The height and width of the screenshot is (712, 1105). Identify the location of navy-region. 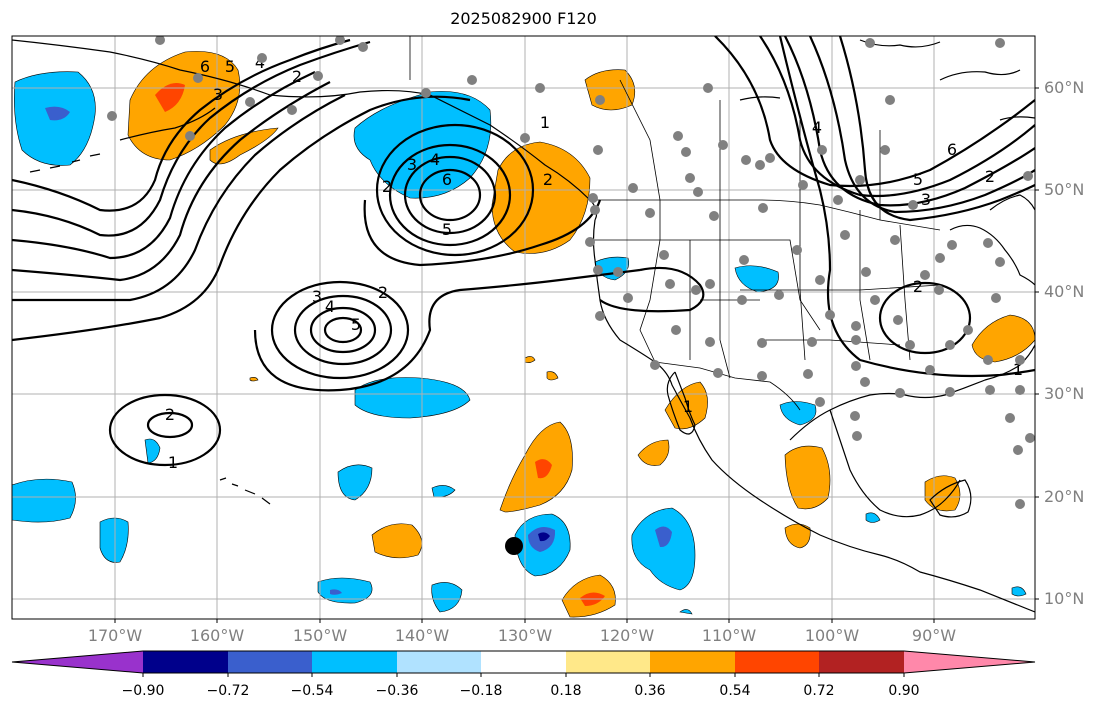
(544, 537).